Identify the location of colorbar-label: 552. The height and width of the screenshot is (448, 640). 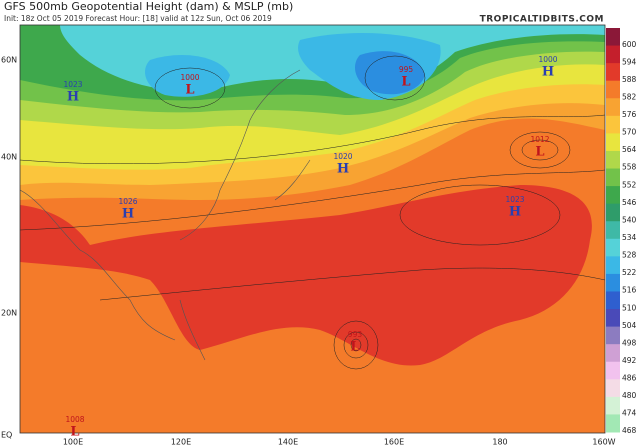
(629, 184).